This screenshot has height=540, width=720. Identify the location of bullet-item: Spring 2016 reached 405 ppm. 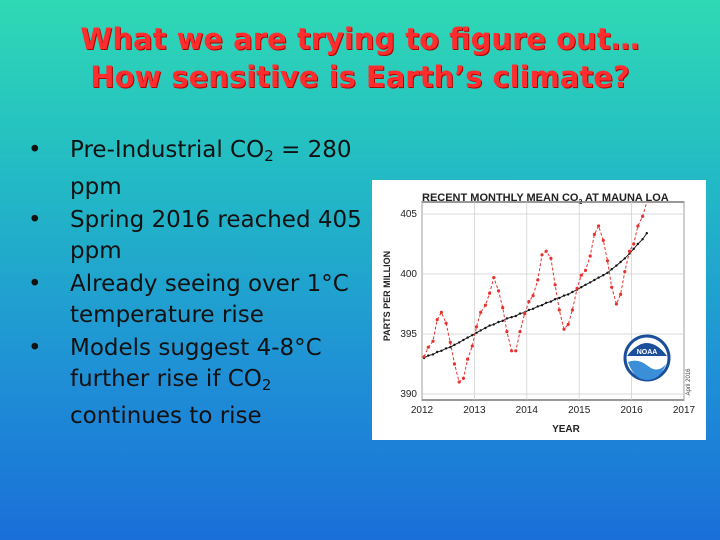
(208, 236).